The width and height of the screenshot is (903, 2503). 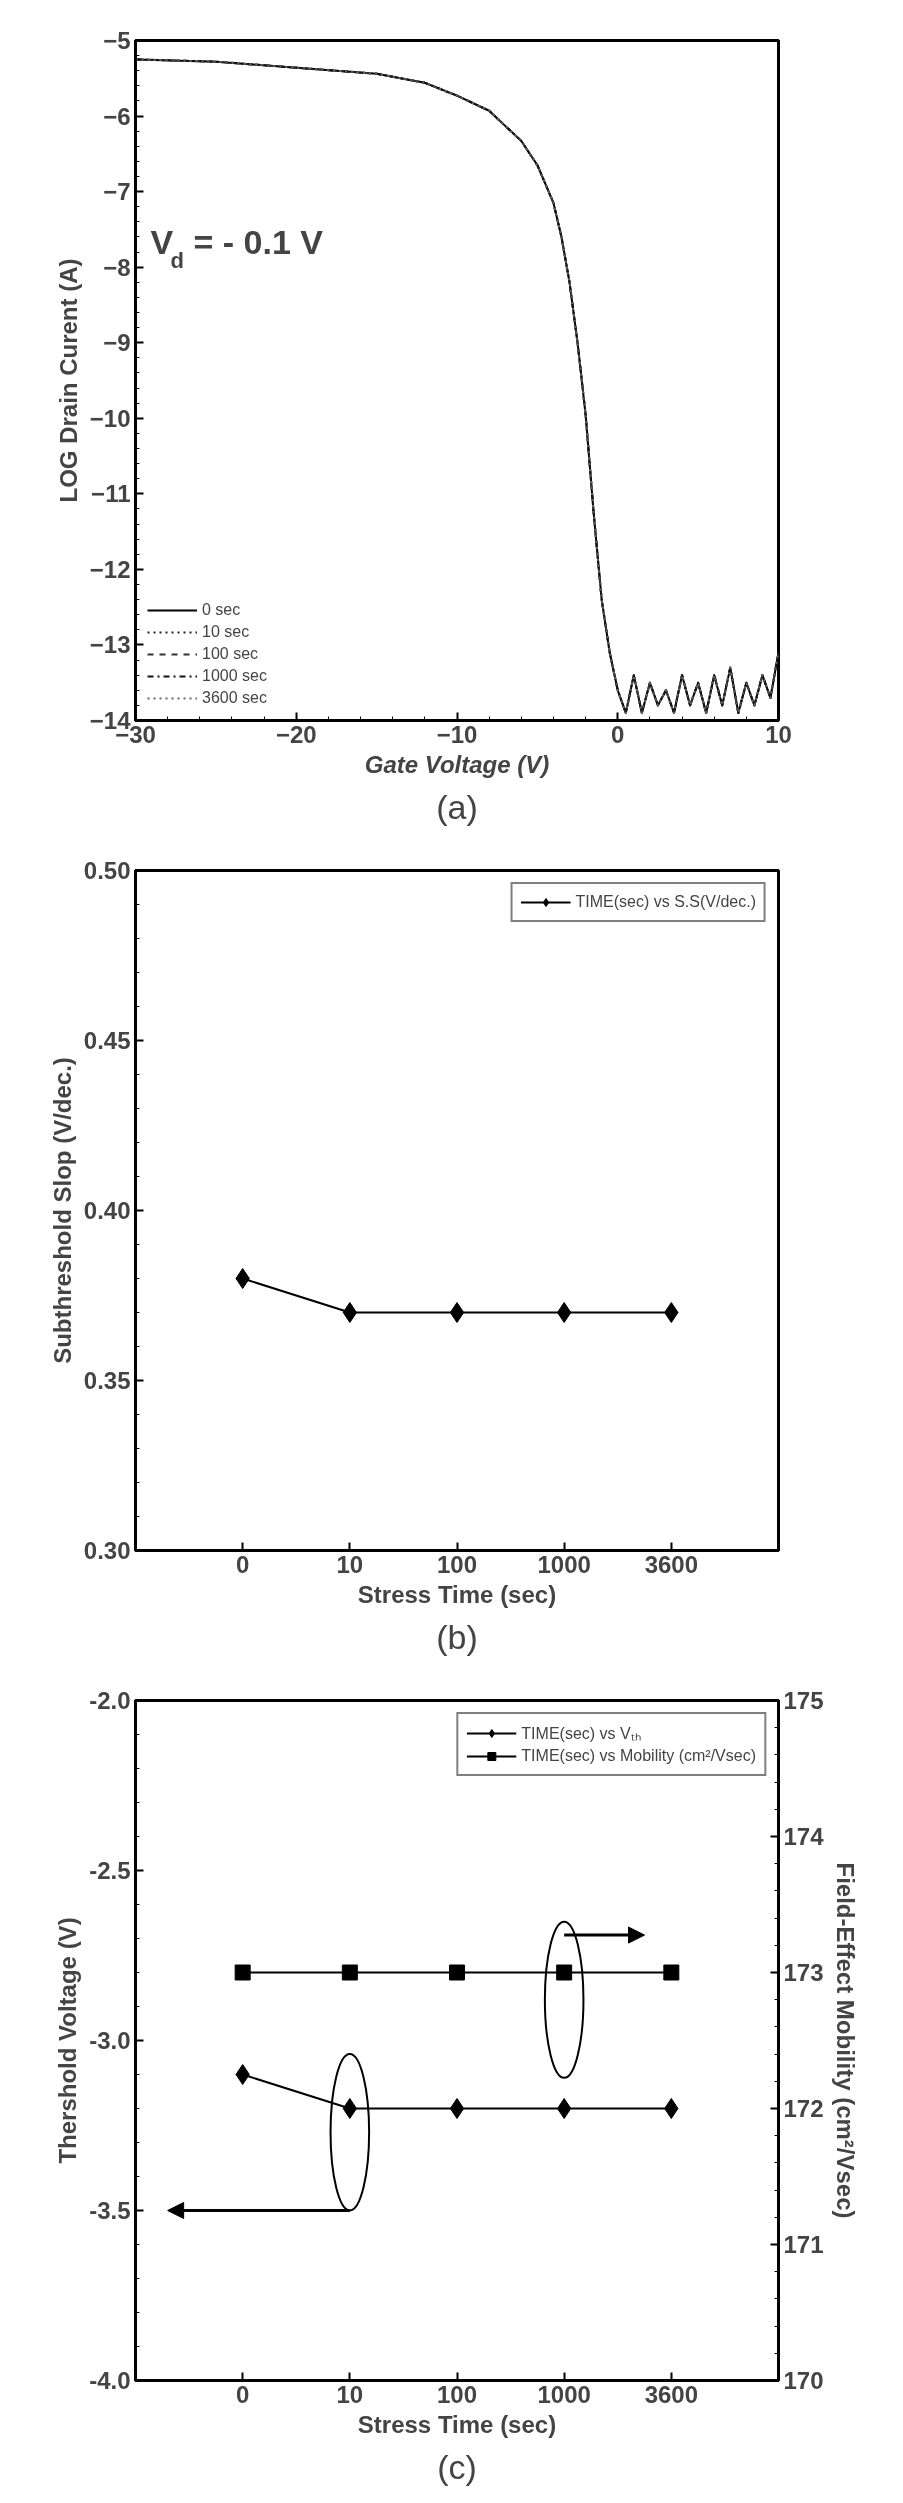 What do you see at coordinates (230, 654) in the screenshot?
I see `legend-label: 100 sec` at bounding box center [230, 654].